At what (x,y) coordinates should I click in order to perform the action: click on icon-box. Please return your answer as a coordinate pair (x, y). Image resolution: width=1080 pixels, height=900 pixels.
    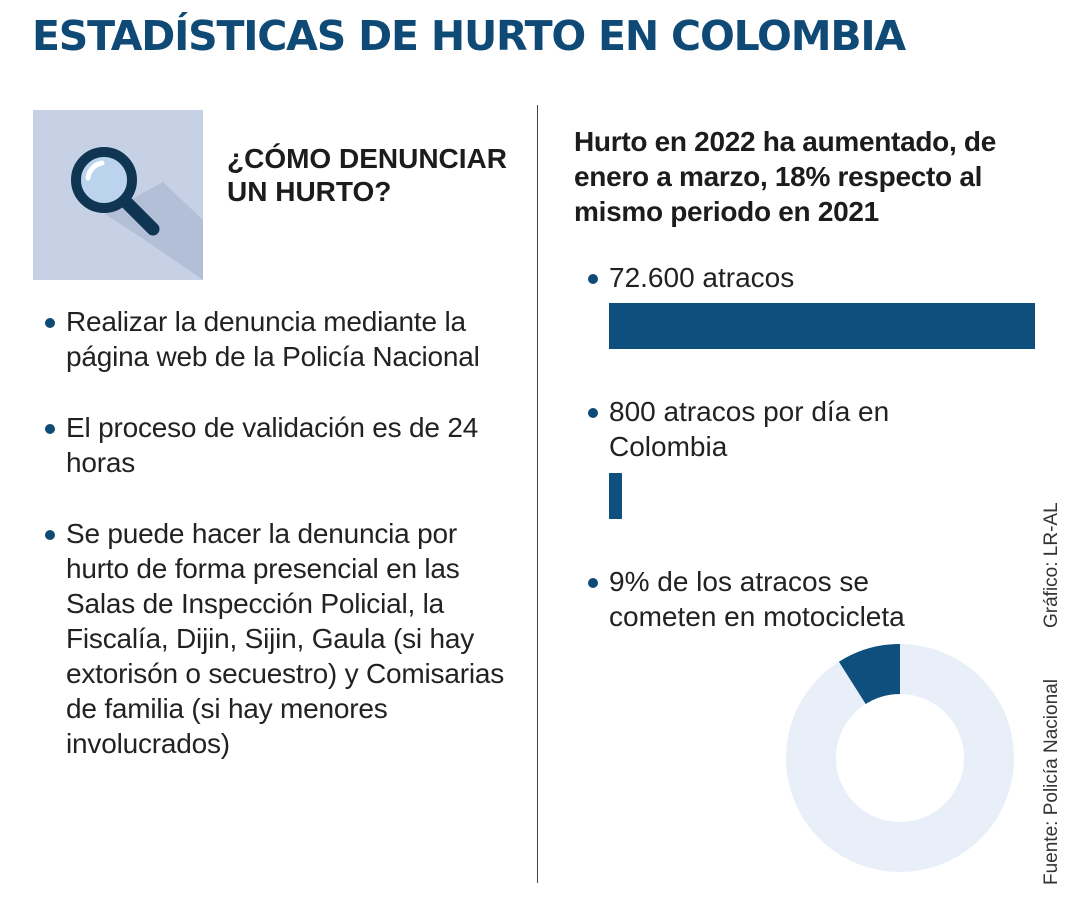
    Looking at the image, I should click on (118, 195).